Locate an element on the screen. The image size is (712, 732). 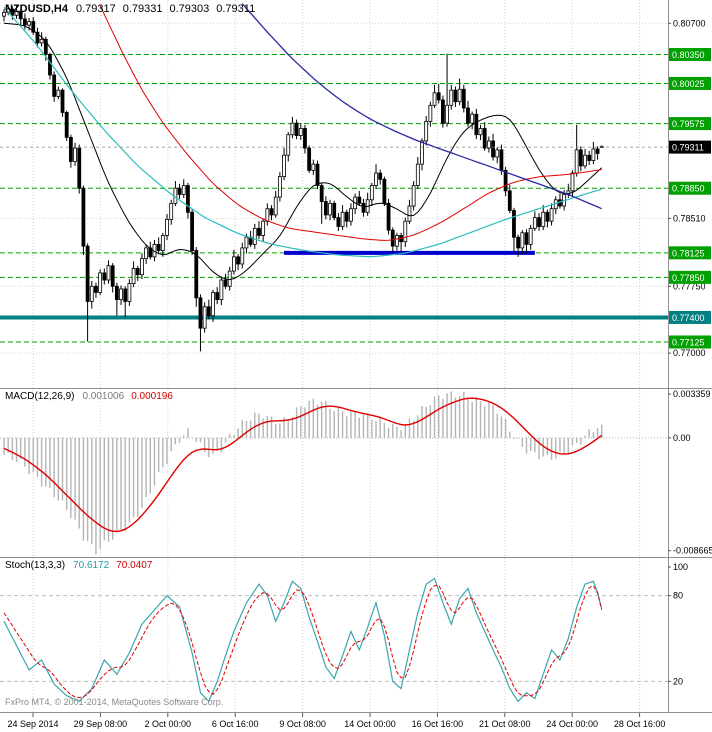
svg-text: 24 Oct 00:00 is located at coordinates (572, 724).